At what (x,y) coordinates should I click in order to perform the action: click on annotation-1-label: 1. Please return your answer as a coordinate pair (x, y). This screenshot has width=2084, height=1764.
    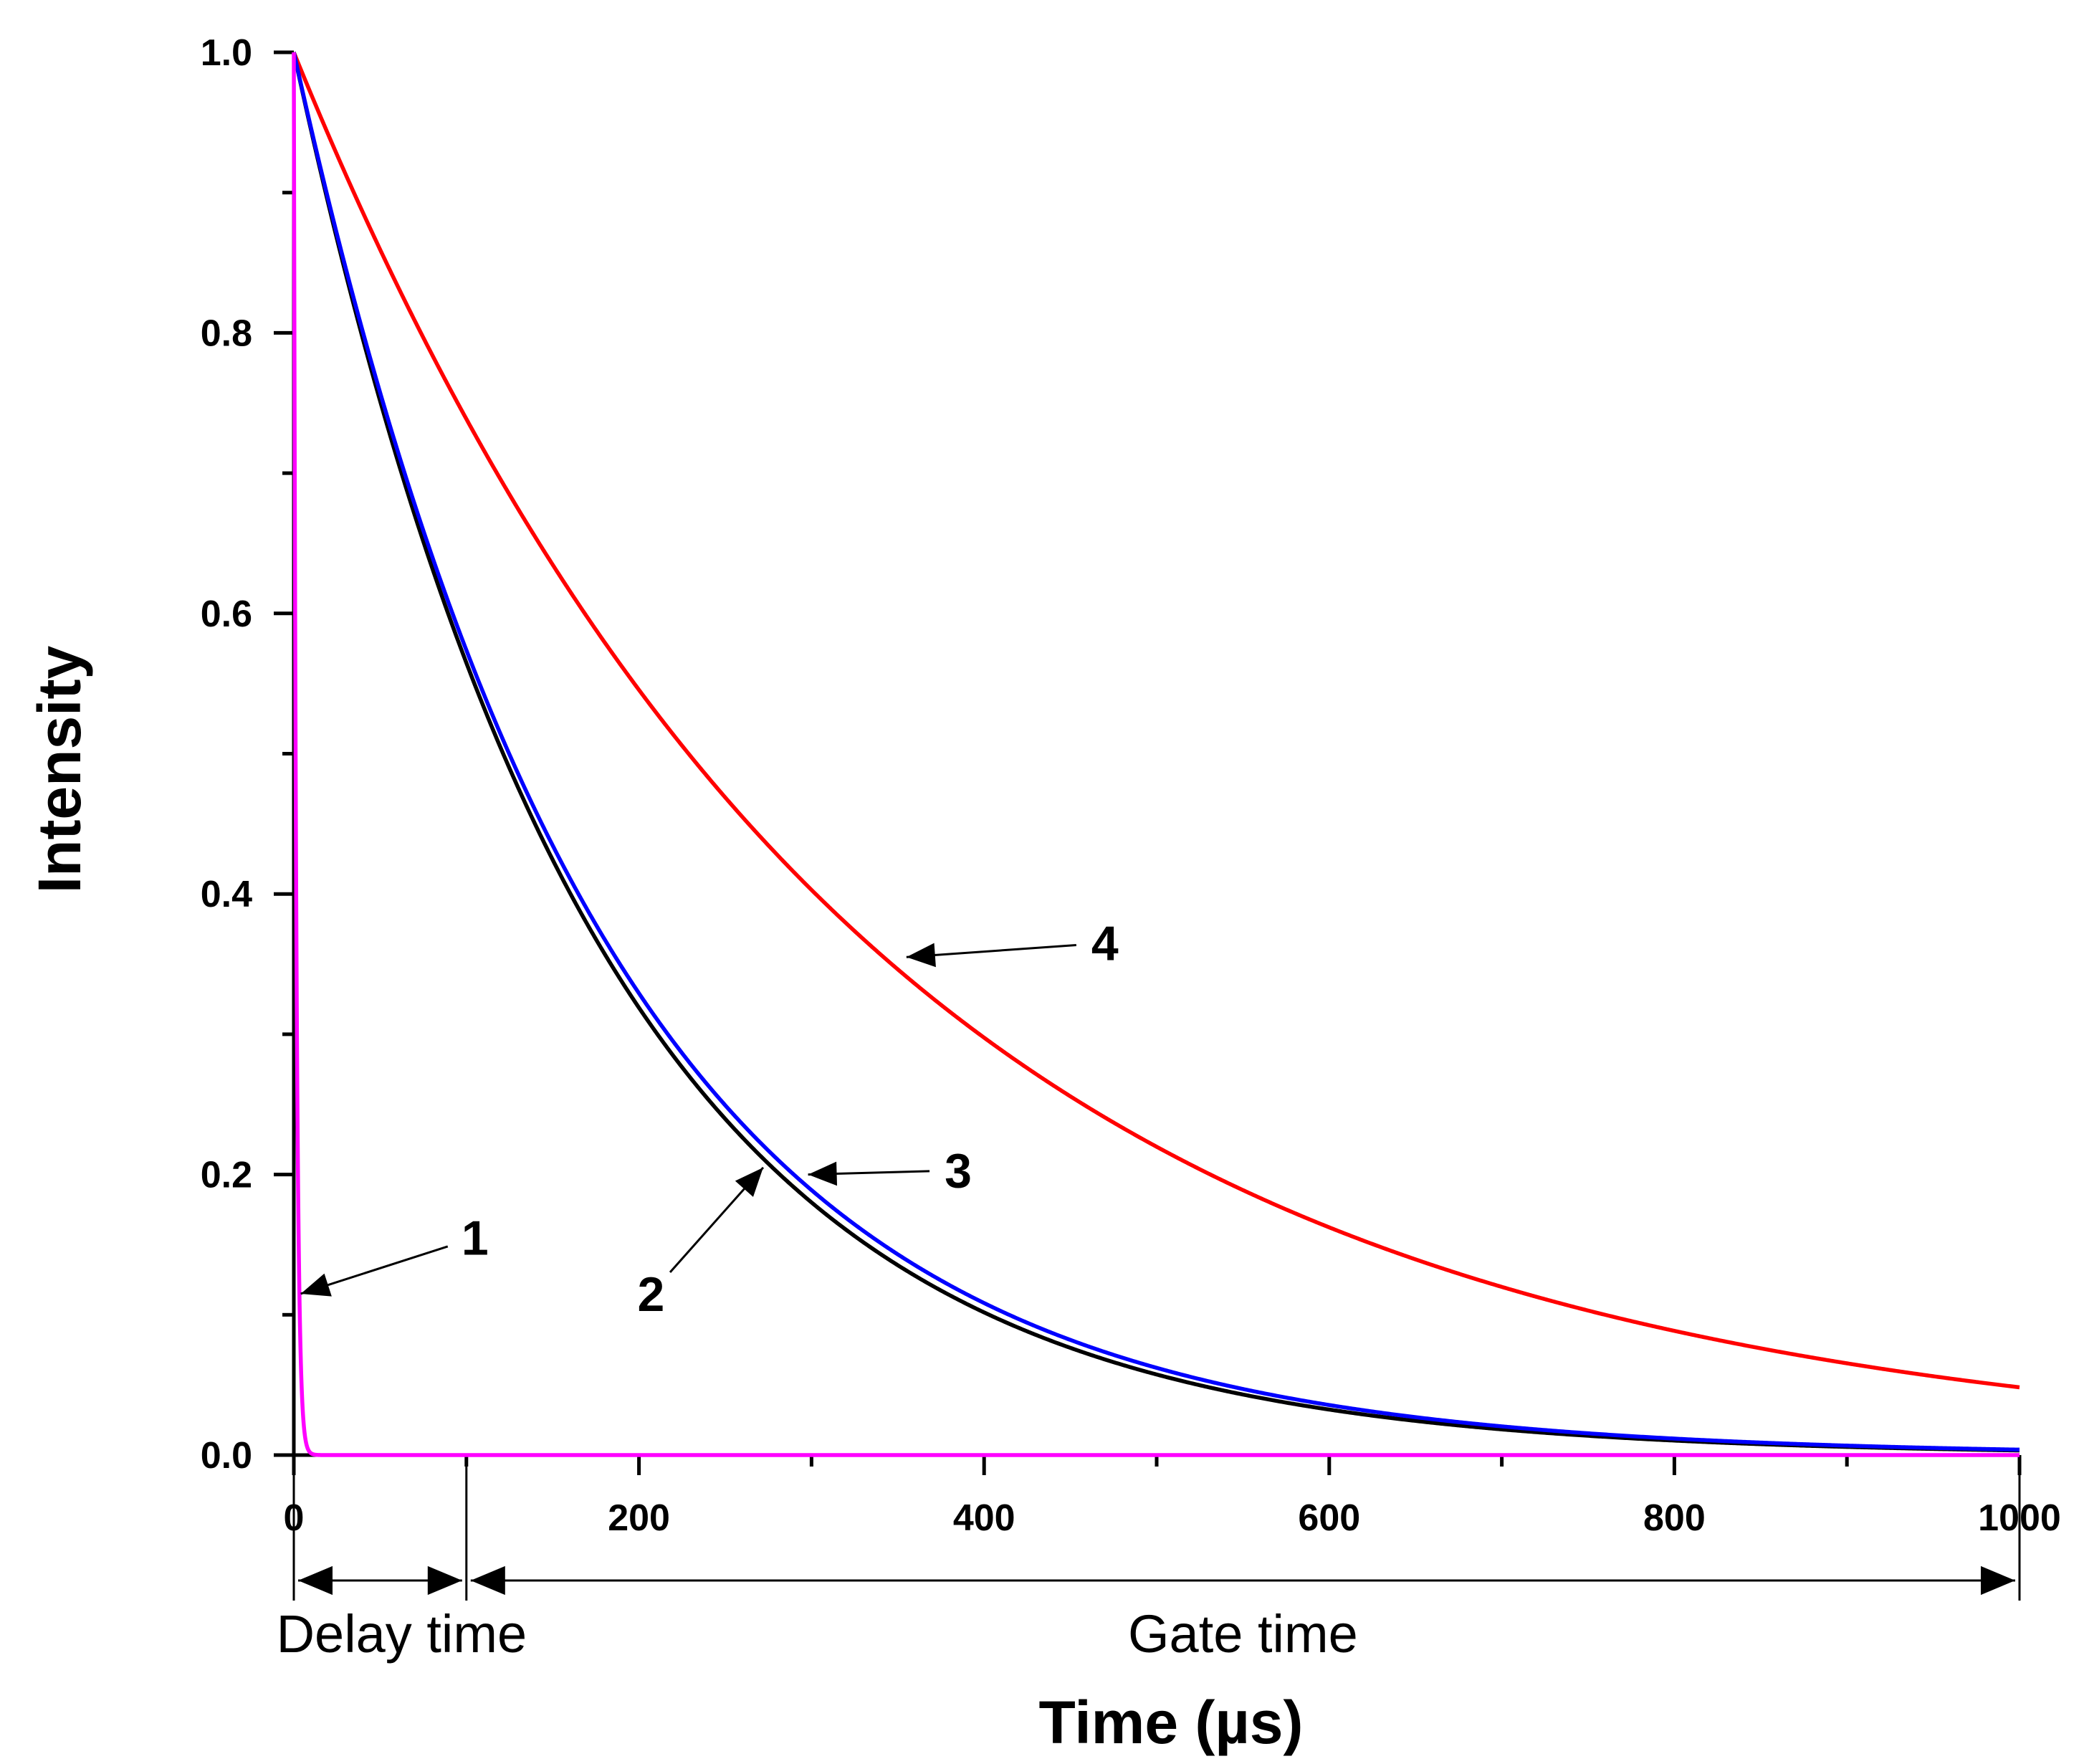
    Looking at the image, I should click on (475, 1238).